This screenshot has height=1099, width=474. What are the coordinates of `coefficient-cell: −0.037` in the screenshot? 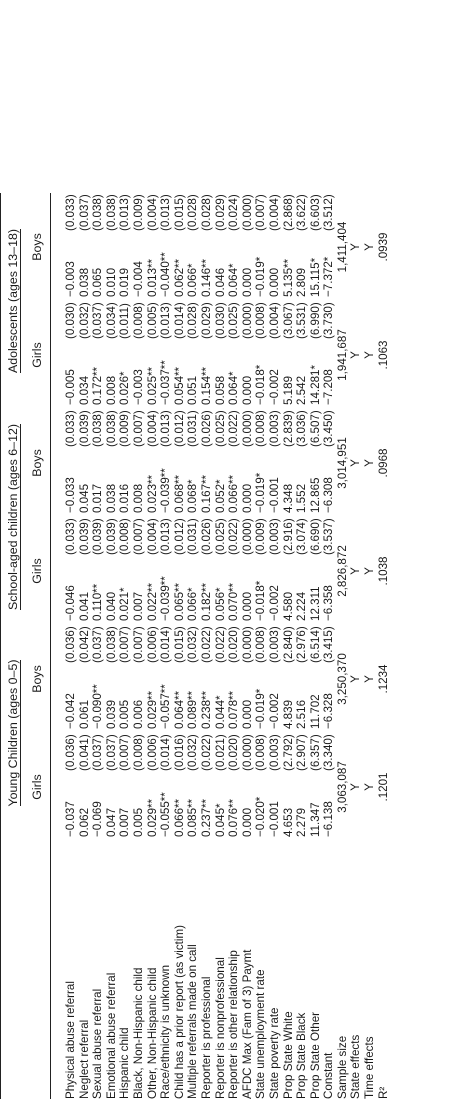 It's located at (70, 819).